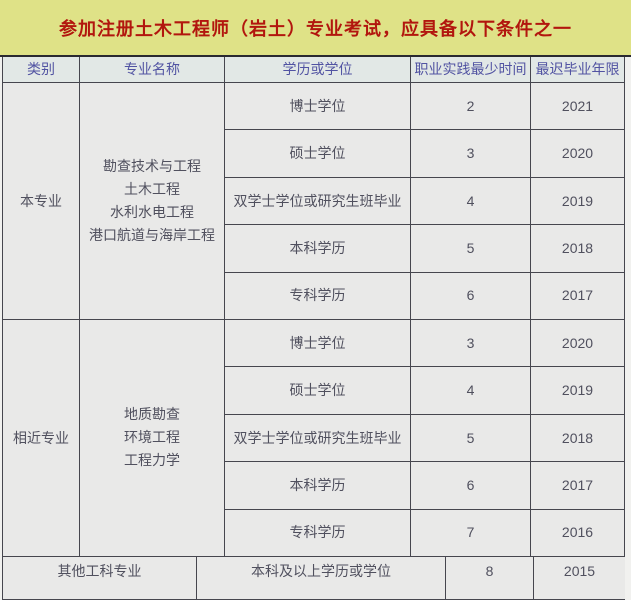  I want to click on header-cell-degree: 学历或学位, so click(318, 70).